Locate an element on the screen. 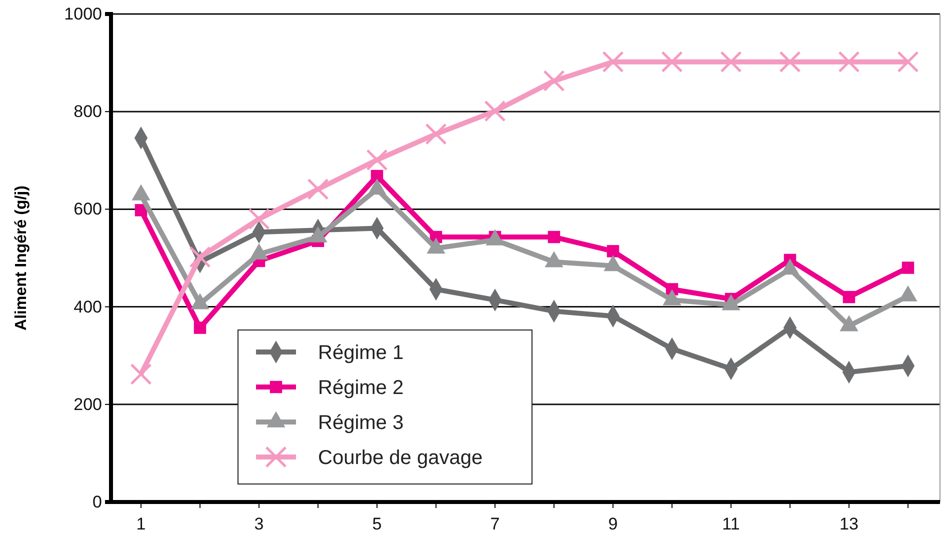 The width and height of the screenshot is (946, 540). y-tick-label: 0 is located at coordinates (97, 502).